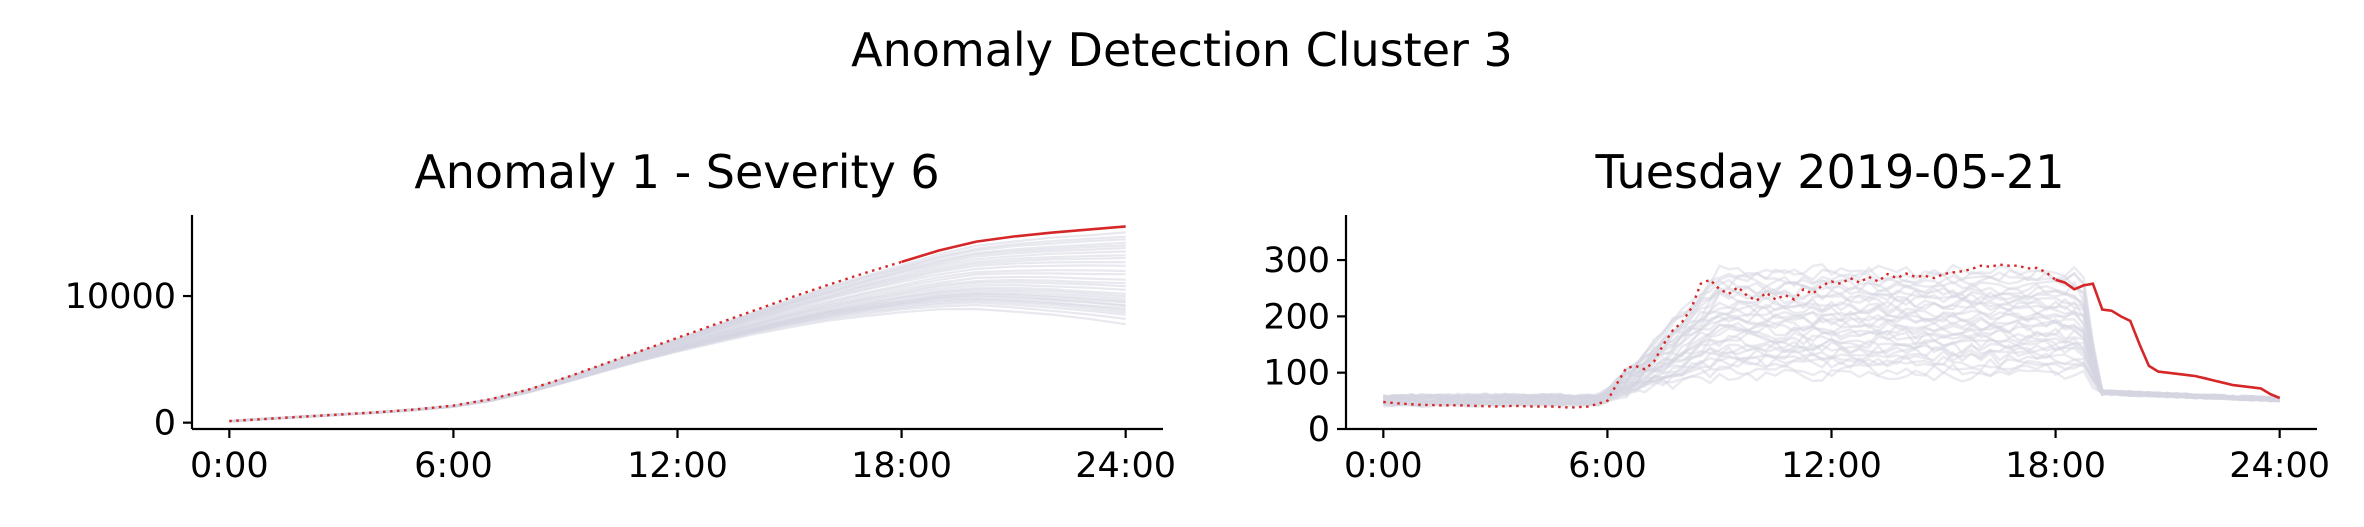 This screenshot has height=527, width=2364. What do you see at coordinates (676, 172) in the screenshot?
I see `subplot-title-anomaly: Anomaly 1 - Severity 6` at bounding box center [676, 172].